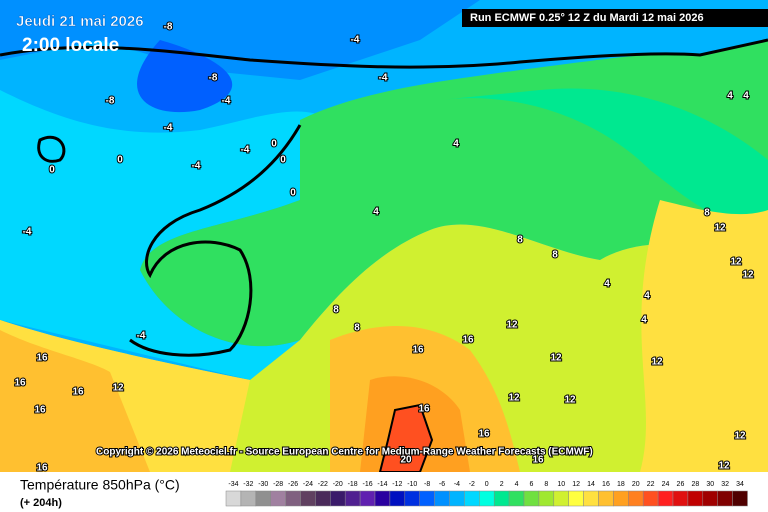 This screenshot has height=512, width=768. Describe the element at coordinates (636, 484) in the screenshot. I see `scale-label: 20` at that location.